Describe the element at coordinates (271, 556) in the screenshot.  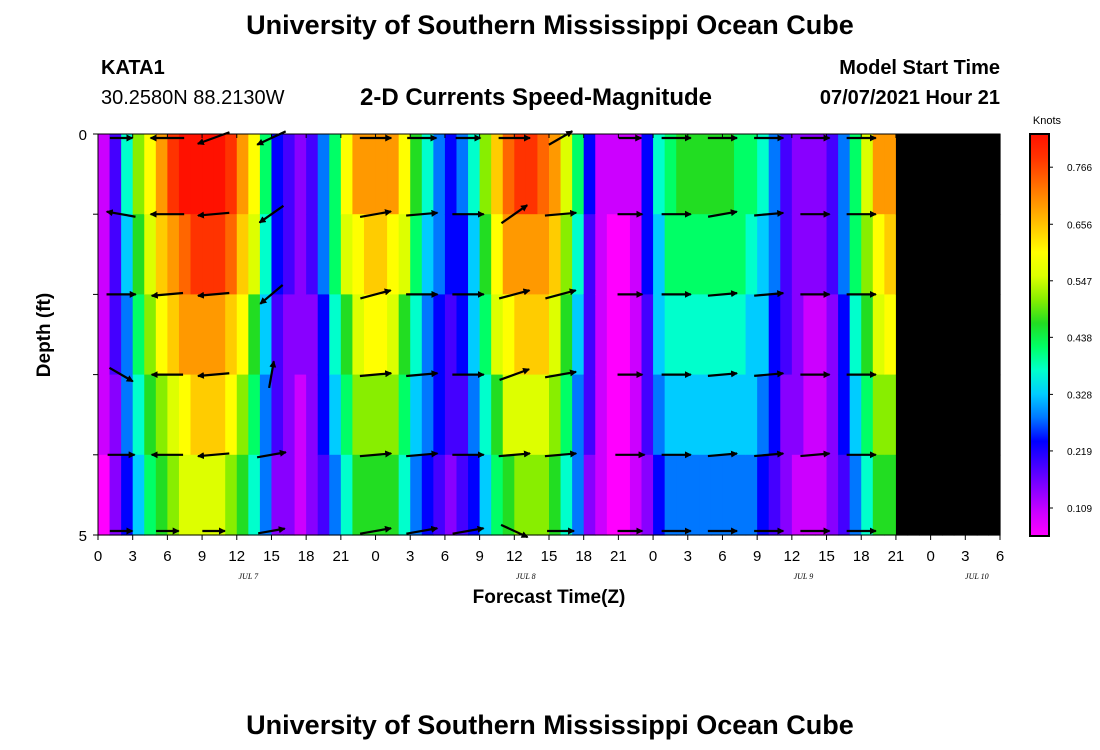
I see `x-tick-label: 15` at that location.